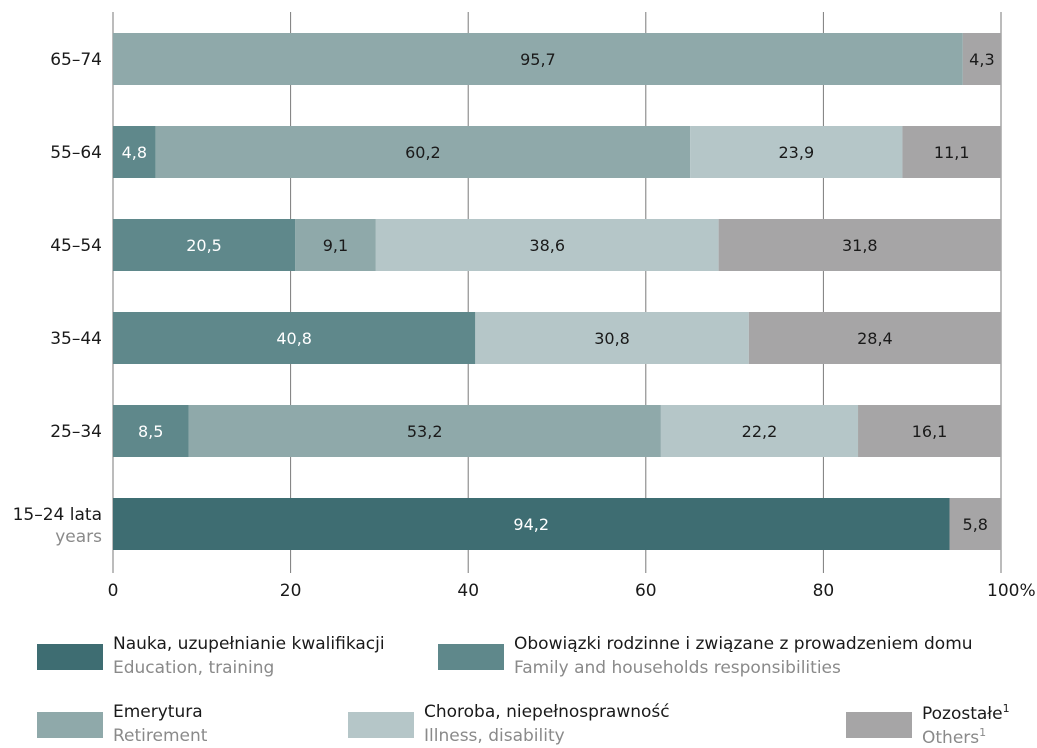 The width and height of the screenshot is (1037, 748). What do you see at coordinates (249, 644) in the screenshot?
I see `legend-label-pl: Nauka, uzupełnianie kwalifikacji` at bounding box center [249, 644].